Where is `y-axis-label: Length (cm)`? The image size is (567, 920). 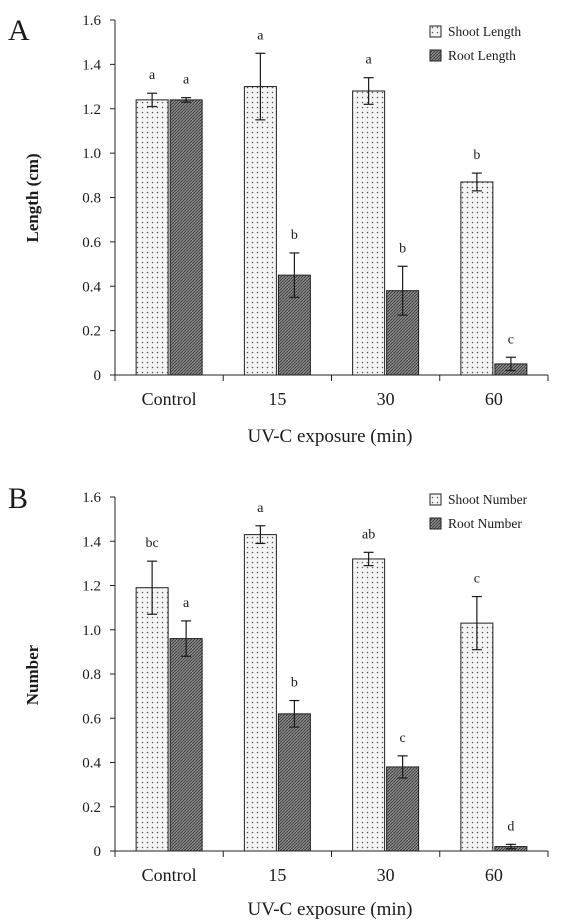 y-axis-label: Length (cm) is located at coordinates (32, 197).